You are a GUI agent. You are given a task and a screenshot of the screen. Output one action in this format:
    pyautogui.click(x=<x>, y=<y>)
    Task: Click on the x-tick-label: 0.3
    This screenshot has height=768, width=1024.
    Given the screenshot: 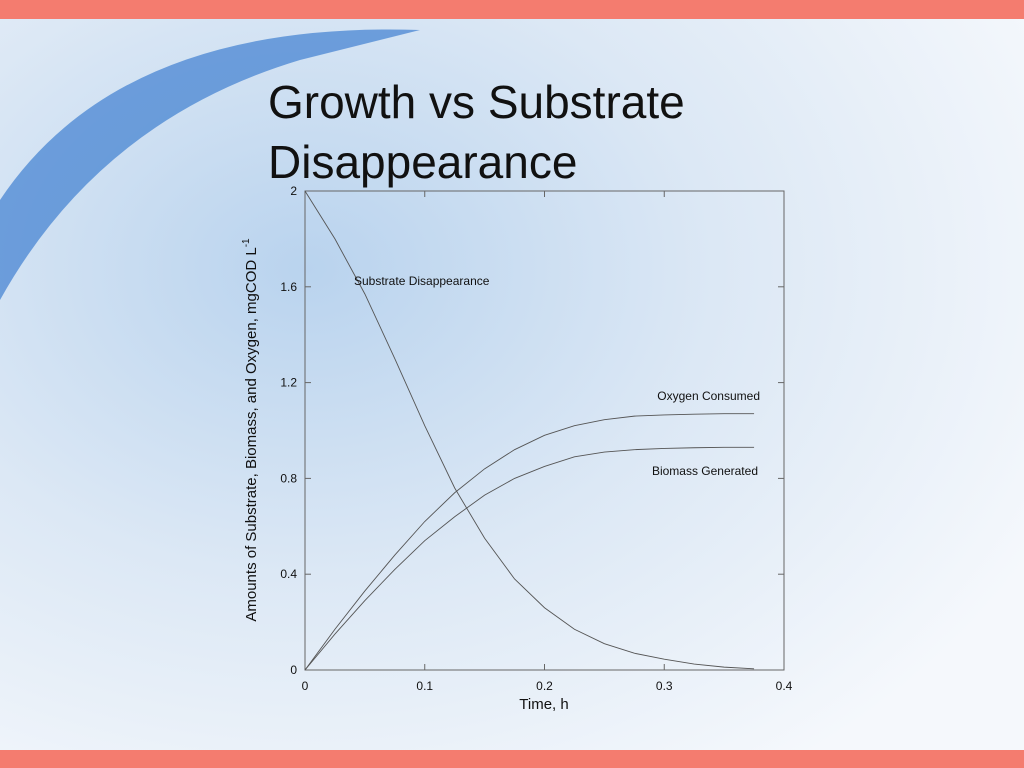 What is the action you would take?
    pyautogui.click(x=664, y=686)
    